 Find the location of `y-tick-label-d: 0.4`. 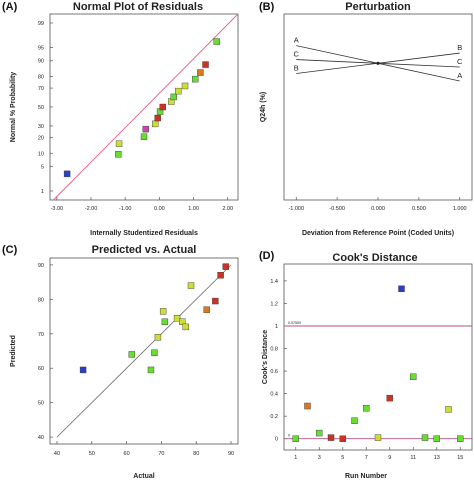

y-tick-label-d: 0.4 is located at coordinates (274, 395).